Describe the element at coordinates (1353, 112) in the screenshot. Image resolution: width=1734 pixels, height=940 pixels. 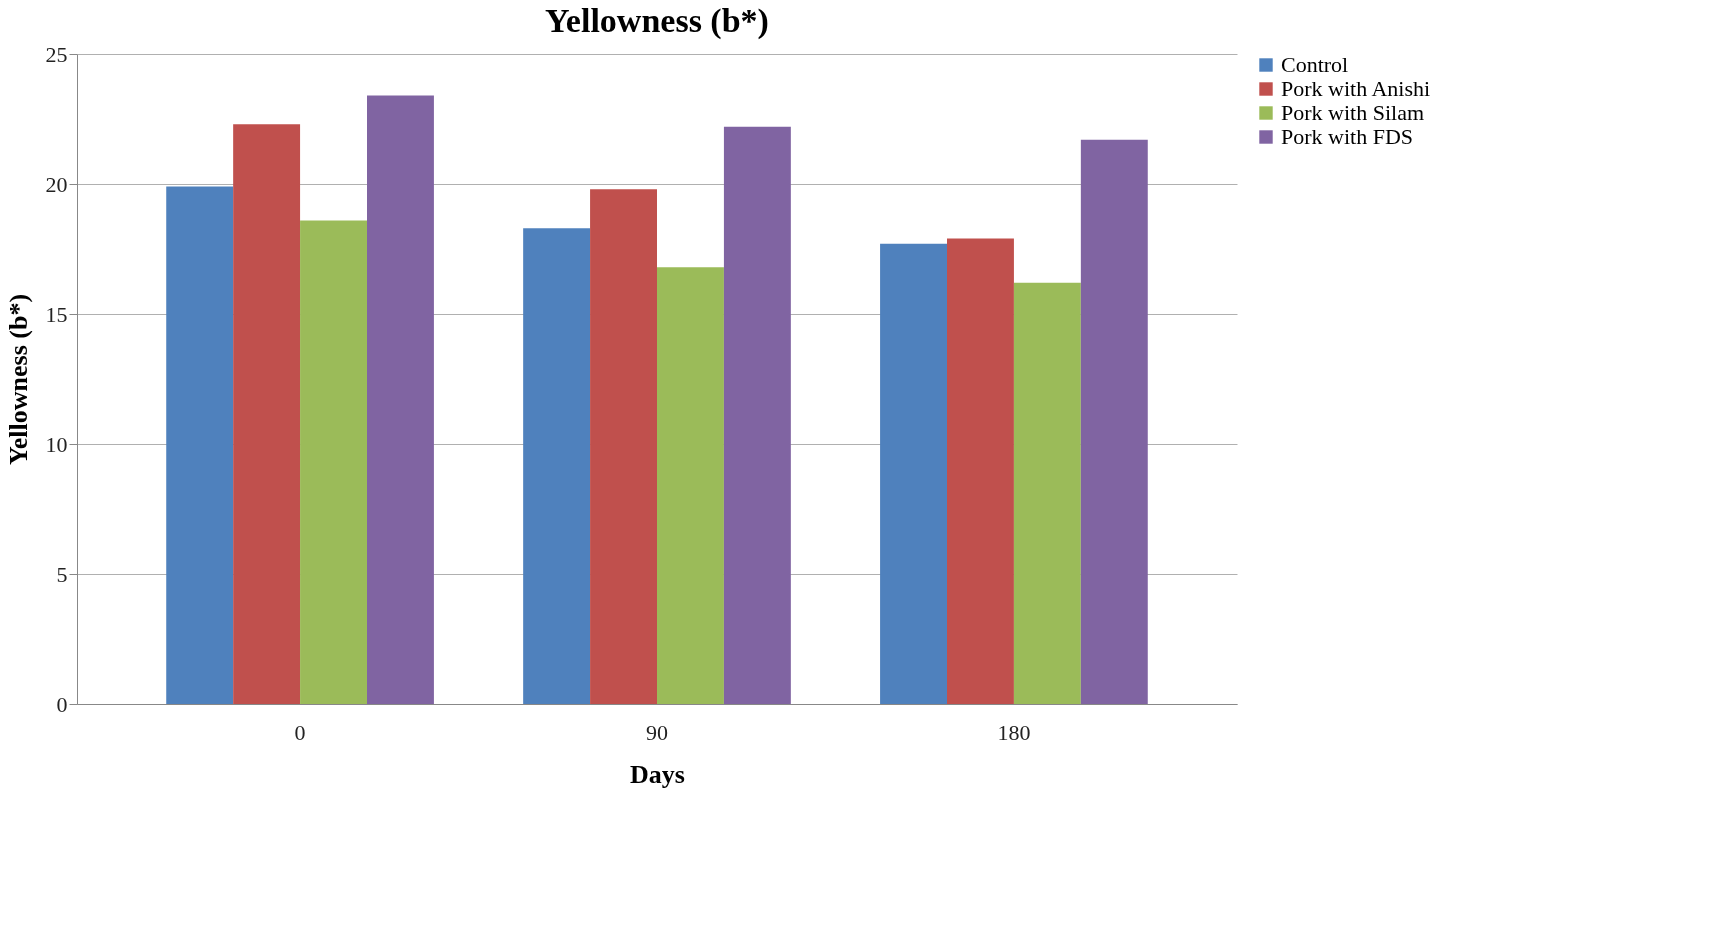
I see `legend-label: Pork with Silam` at that location.